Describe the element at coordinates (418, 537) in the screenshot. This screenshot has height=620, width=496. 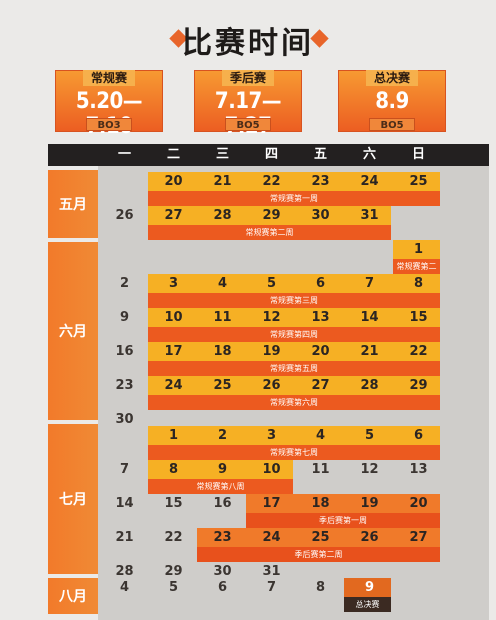
I see `day-cell: 27` at that location.